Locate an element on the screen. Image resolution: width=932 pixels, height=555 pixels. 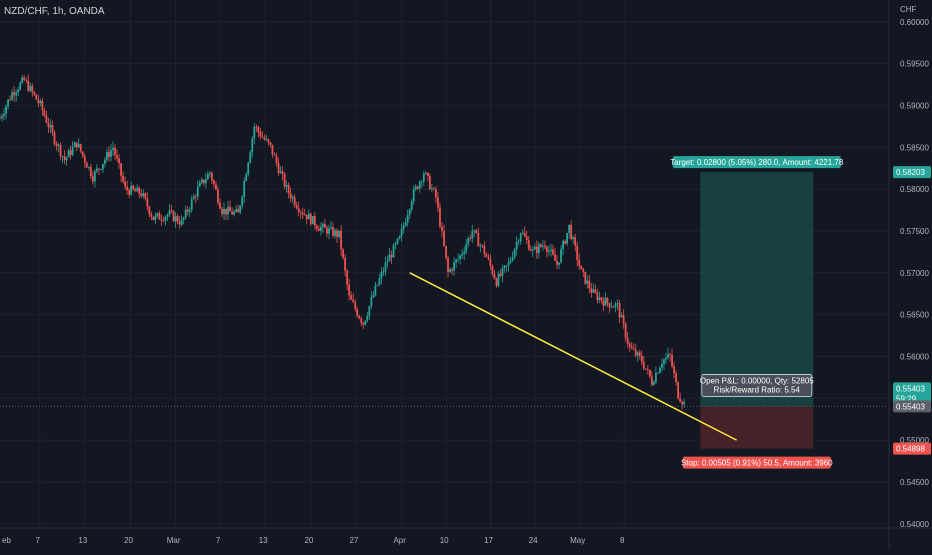
y-tick-label: 0.56500 is located at coordinates (914, 315).